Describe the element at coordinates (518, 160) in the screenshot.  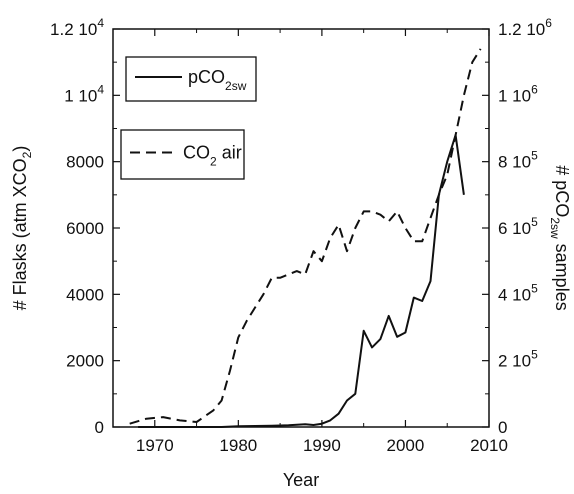
I see `right-tick-label: 8 105` at that location.